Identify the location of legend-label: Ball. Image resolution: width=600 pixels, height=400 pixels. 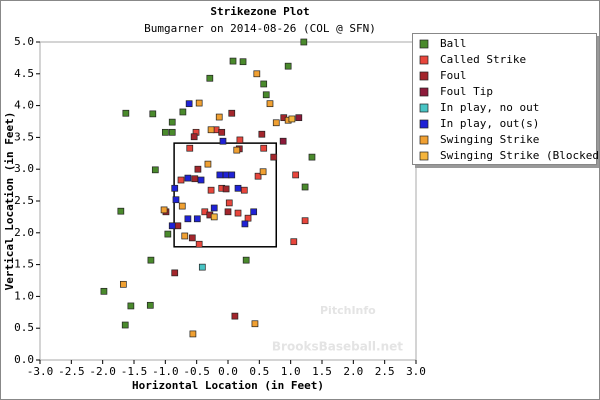
(453, 43).